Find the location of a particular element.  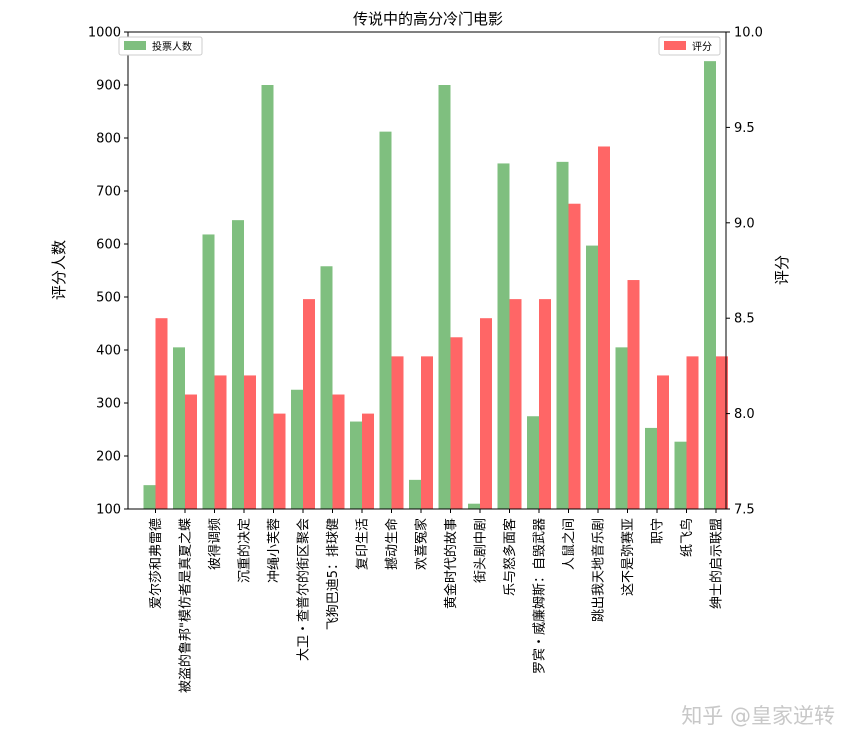

right-tick-label: 10.0 is located at coordinates (748, 33).